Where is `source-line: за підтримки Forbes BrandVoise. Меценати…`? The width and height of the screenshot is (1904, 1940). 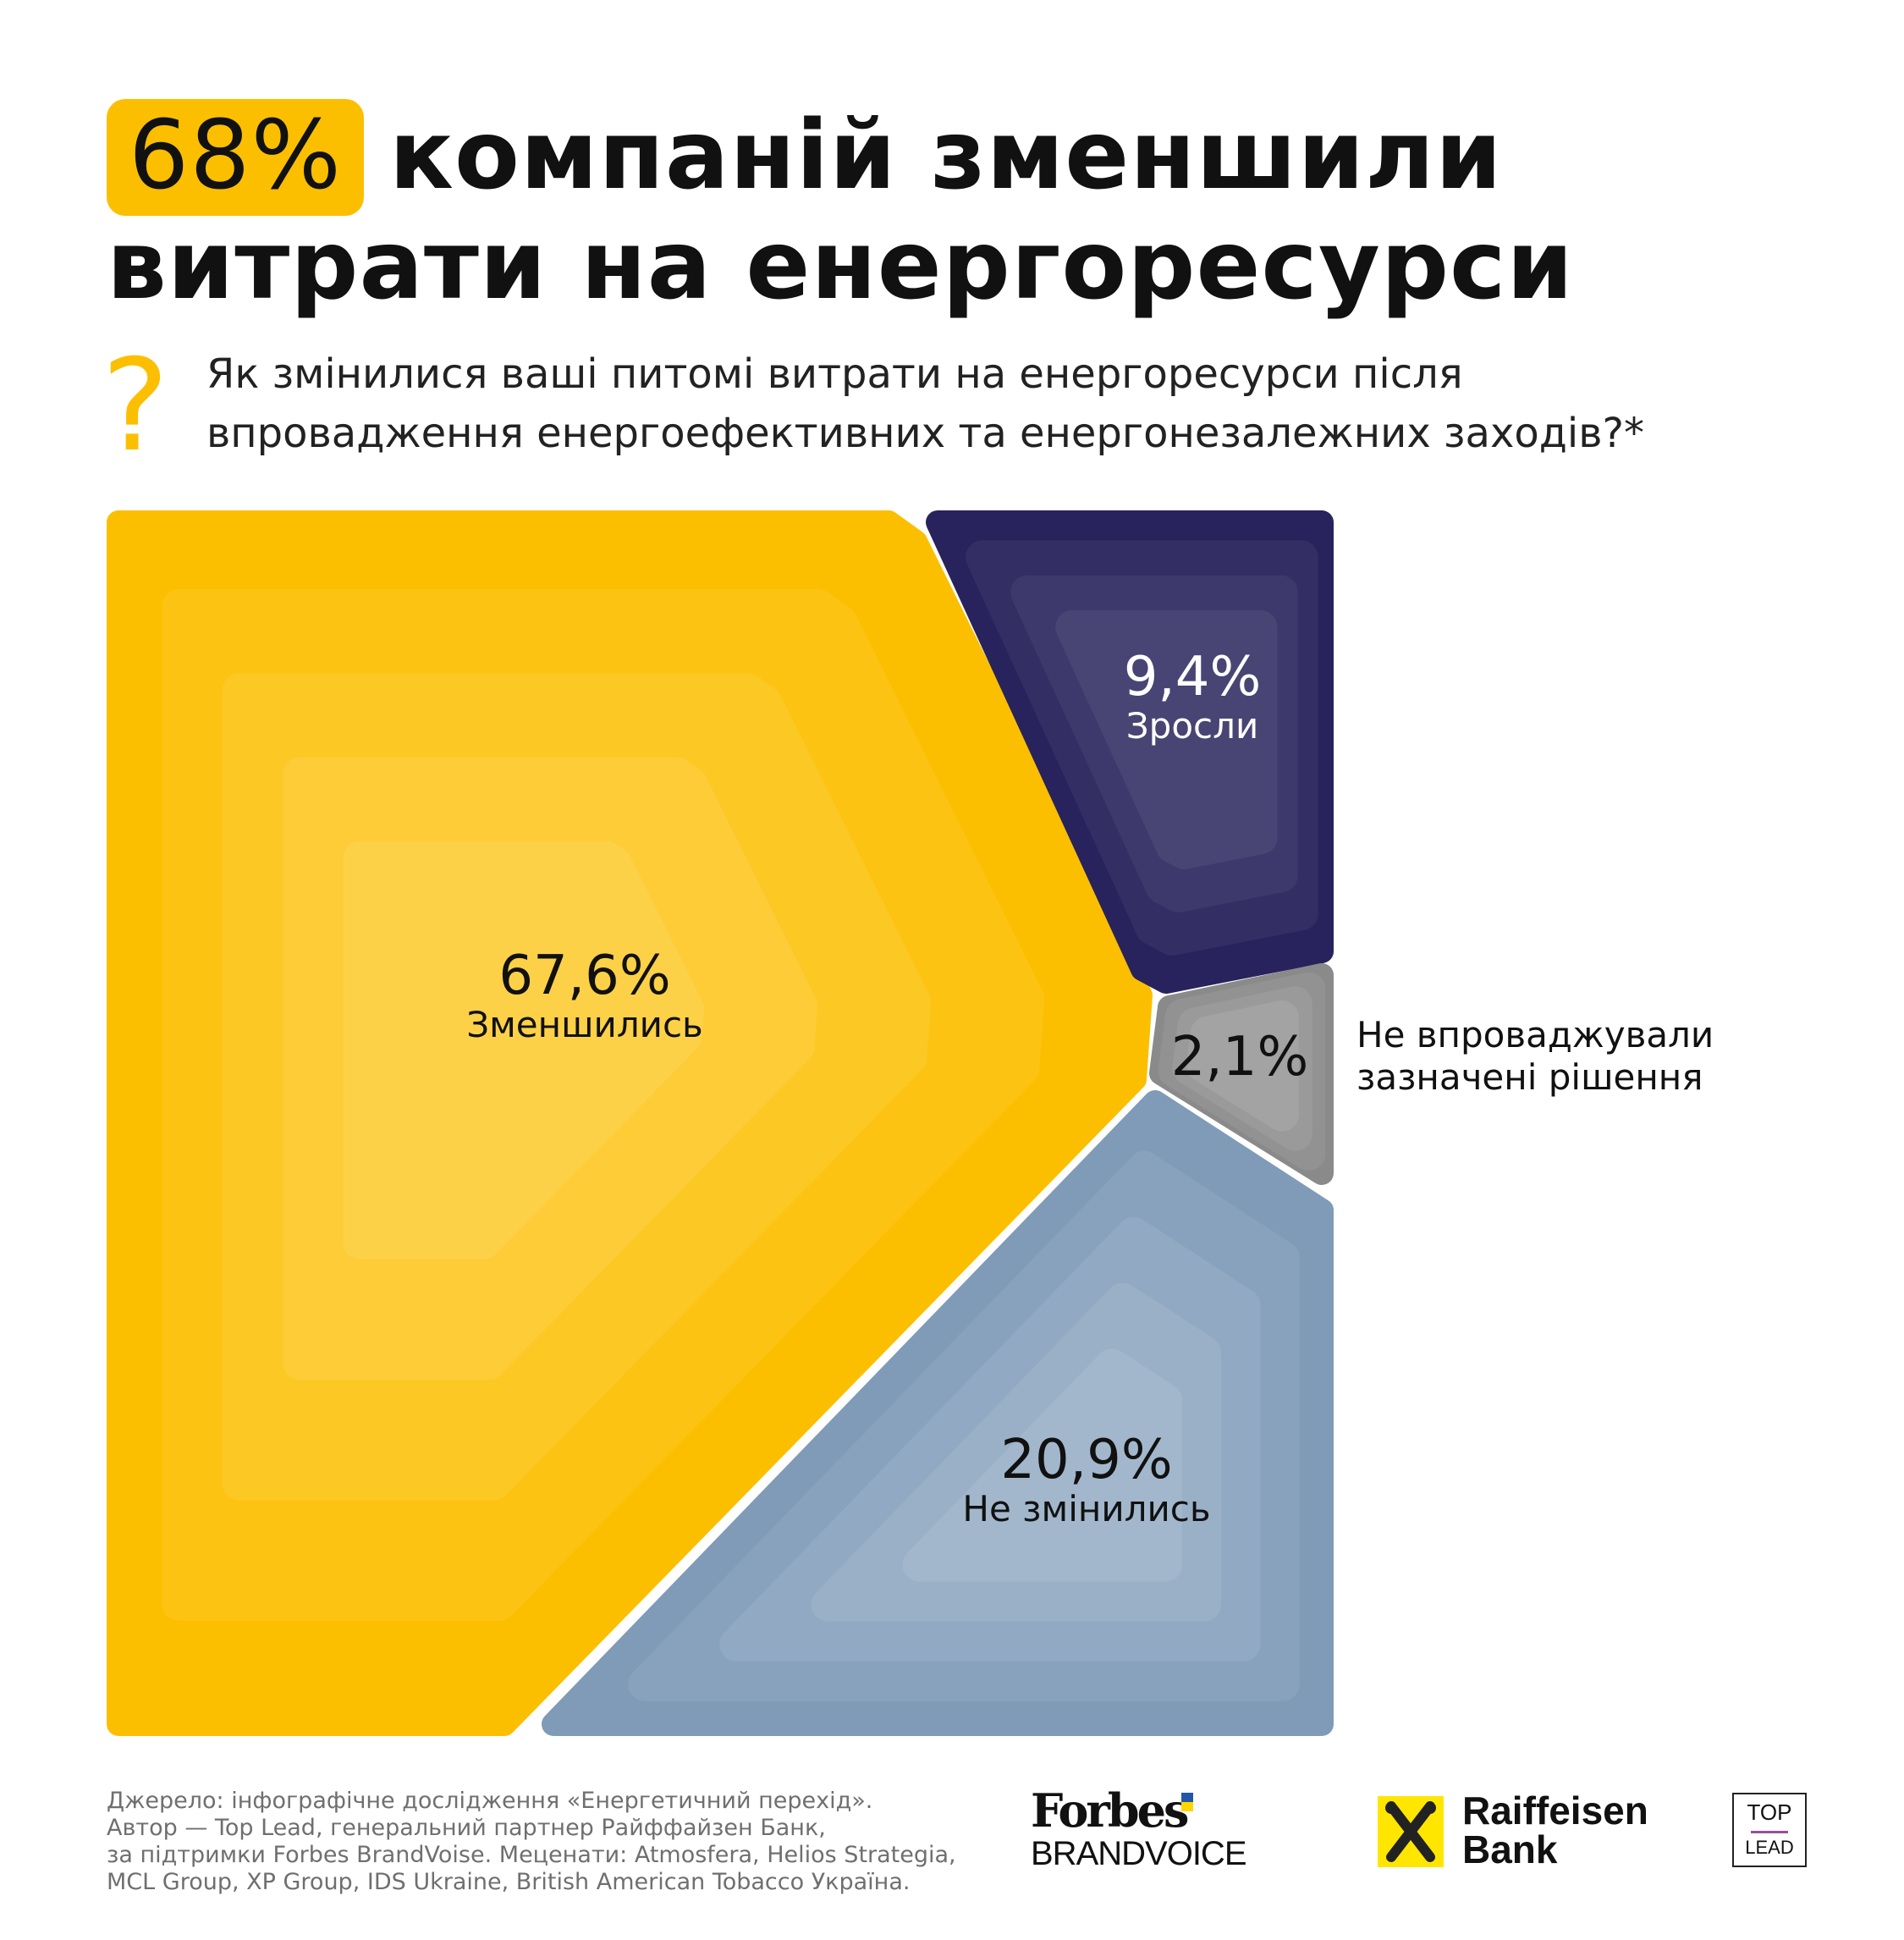
source-line: за підтримки Forbes BrandVoise. Меценати… is located at coordinates (531, 1855).